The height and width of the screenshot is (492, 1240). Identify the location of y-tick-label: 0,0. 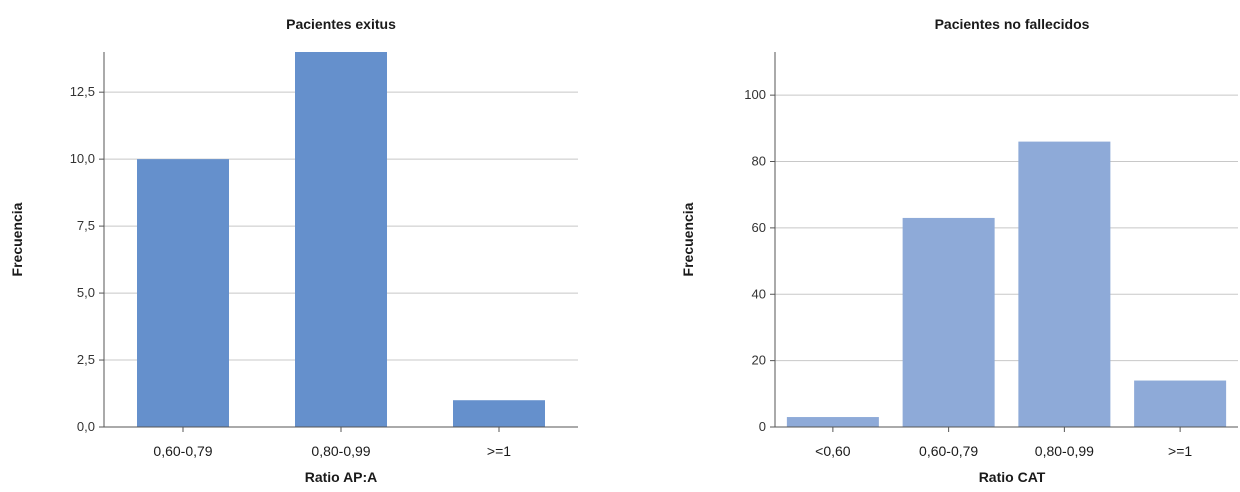
(86, 426).